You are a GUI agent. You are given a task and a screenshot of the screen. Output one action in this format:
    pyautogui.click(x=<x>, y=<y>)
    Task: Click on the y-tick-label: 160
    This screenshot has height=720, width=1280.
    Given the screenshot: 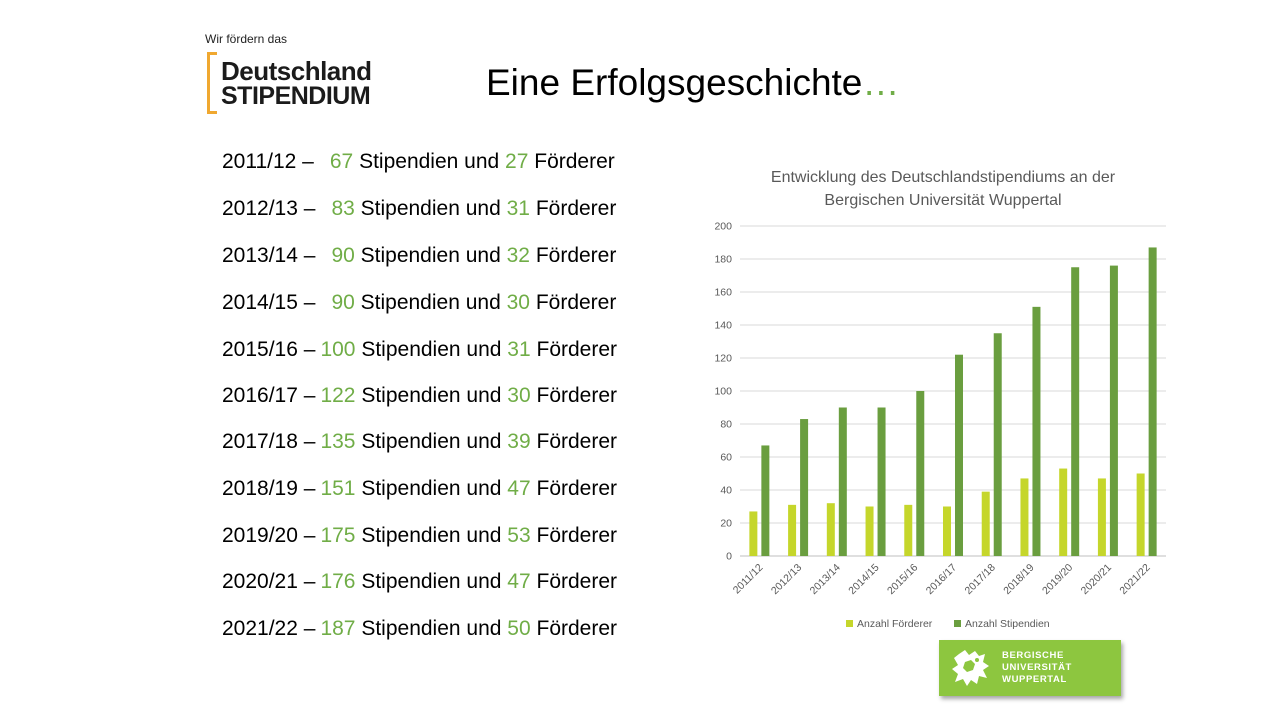 What is the action you would take?
    pyautogui.click(x=723, y=293)
    